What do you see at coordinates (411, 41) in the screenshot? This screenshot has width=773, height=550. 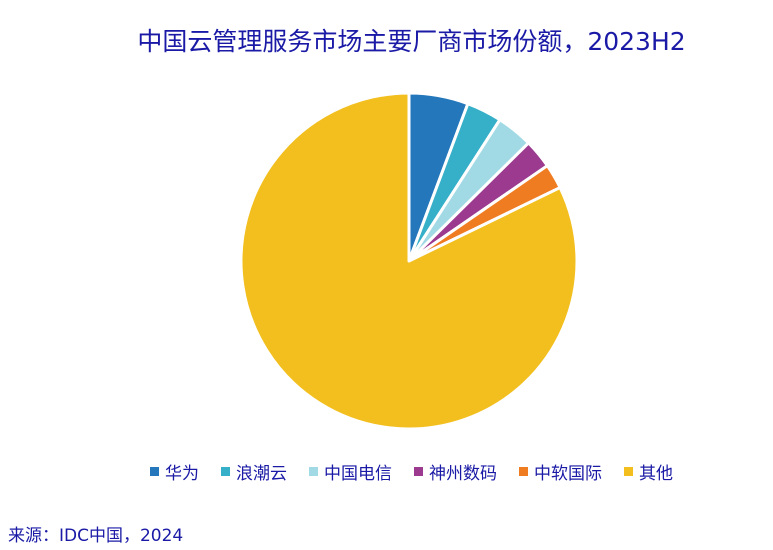 I see `chart-title: 中国云管理服务市场主要厂商市场份额，2023H2` at bounding box center [411, 41].